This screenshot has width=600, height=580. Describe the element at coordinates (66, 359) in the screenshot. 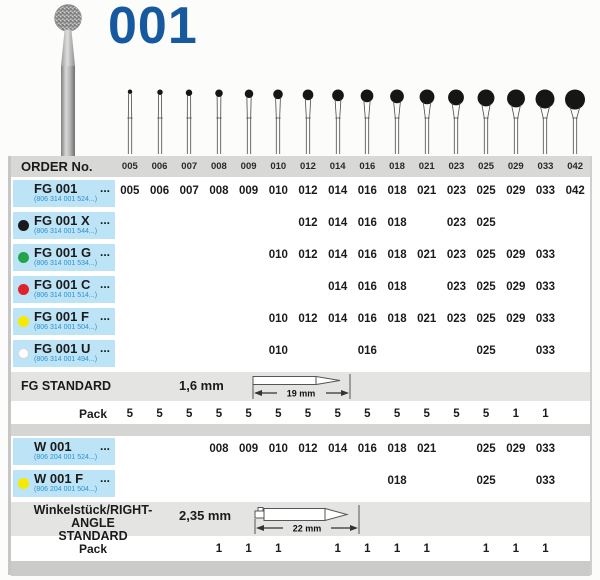

I see `product-iso-code: (806 314 001 494...)` at that location.